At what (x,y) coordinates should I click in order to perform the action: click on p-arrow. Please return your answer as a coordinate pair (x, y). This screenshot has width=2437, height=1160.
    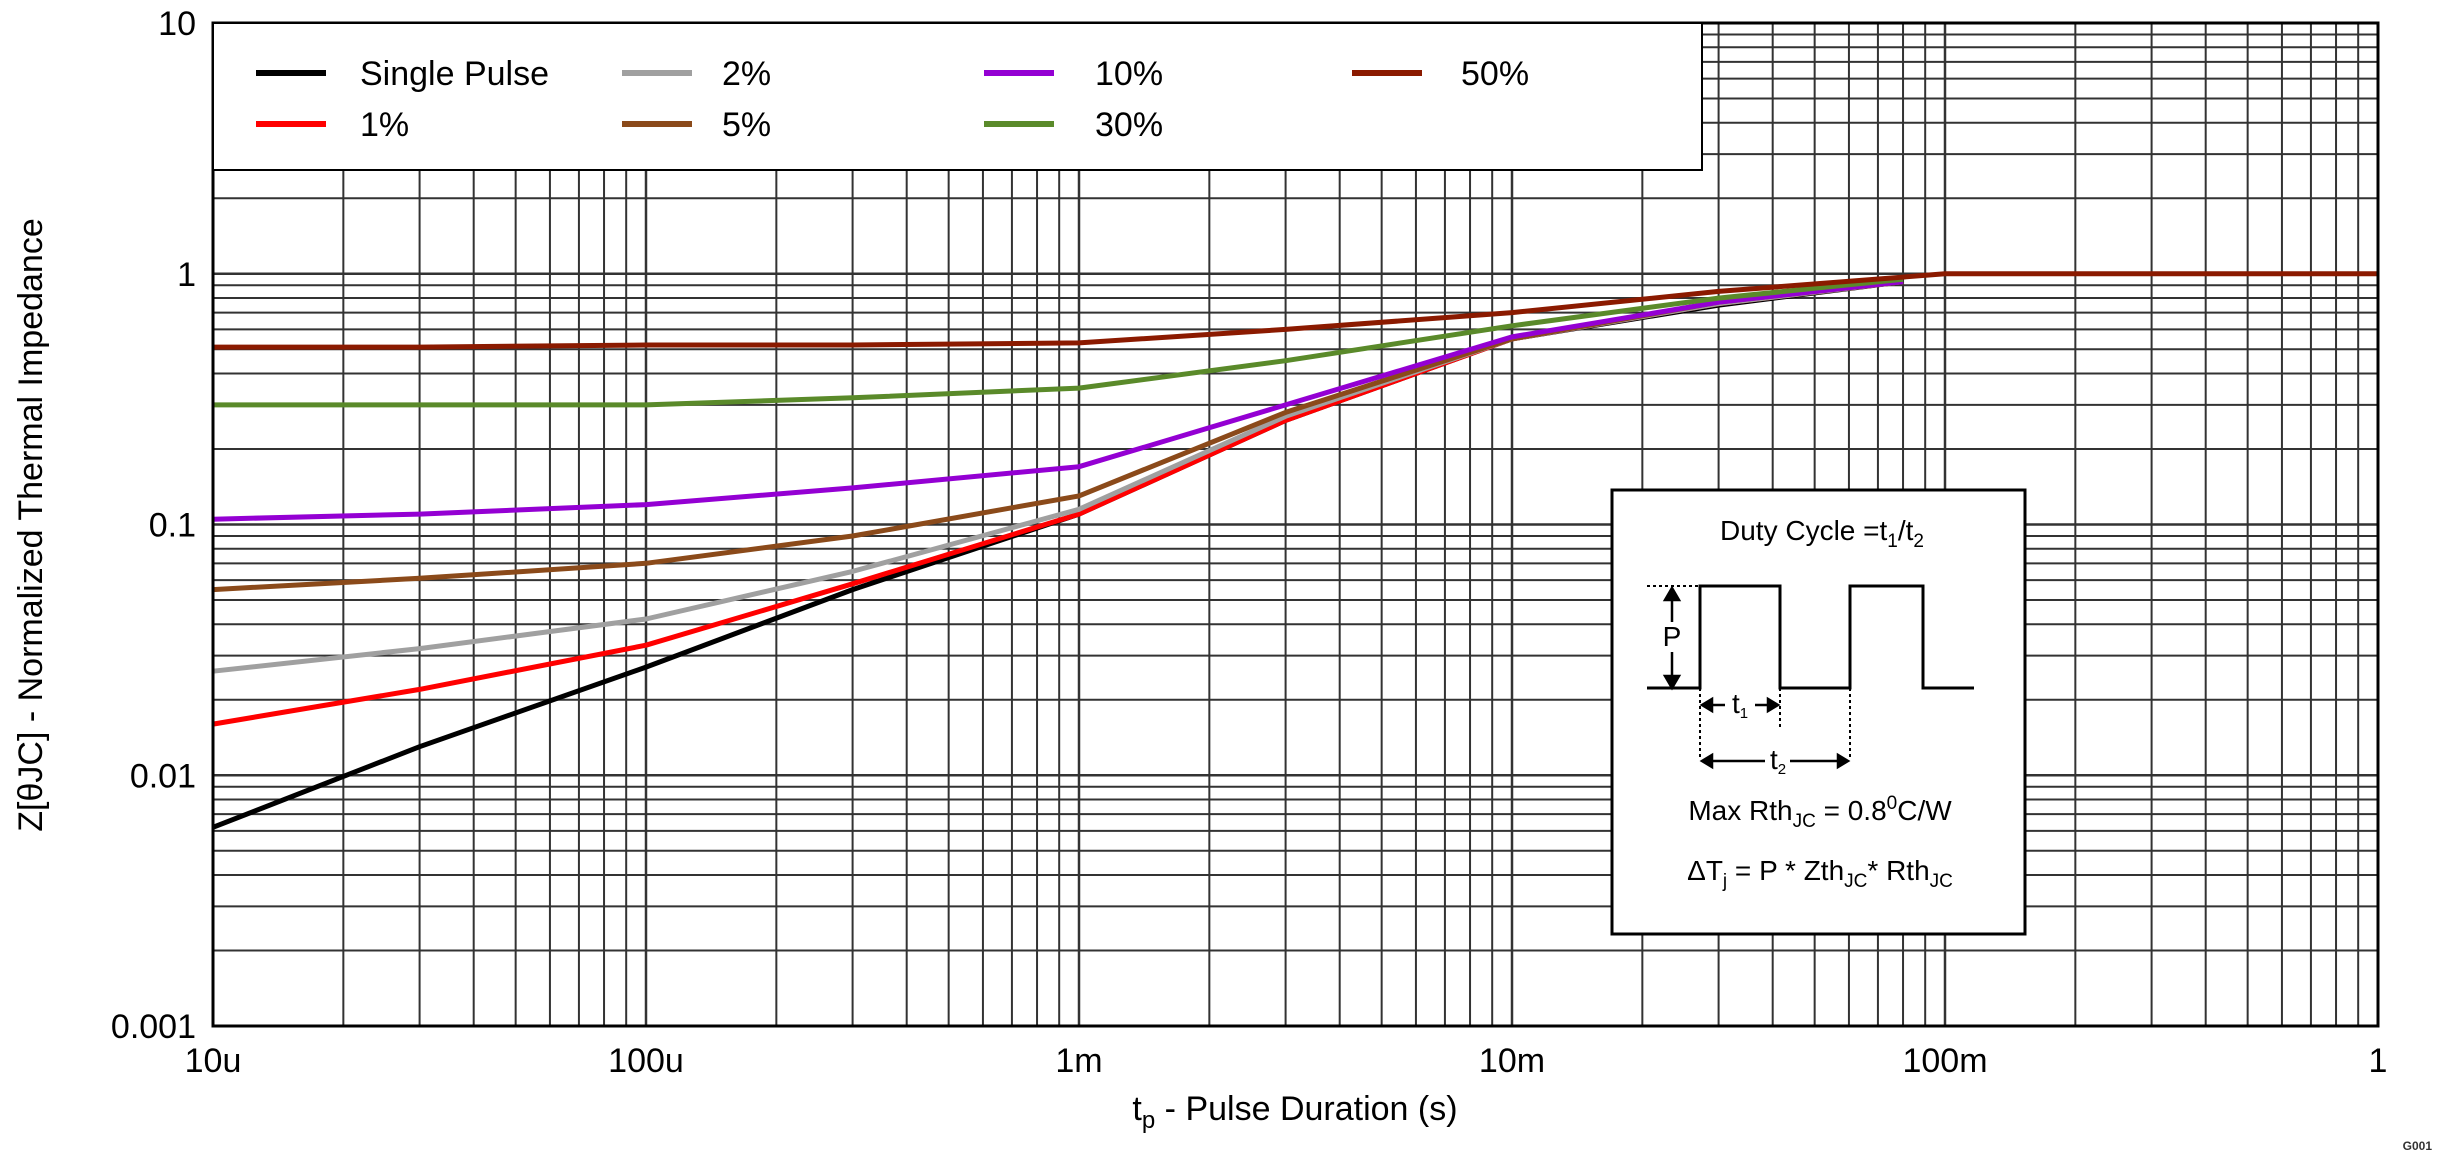
    Looking at the image, I should click on (1672, 638).